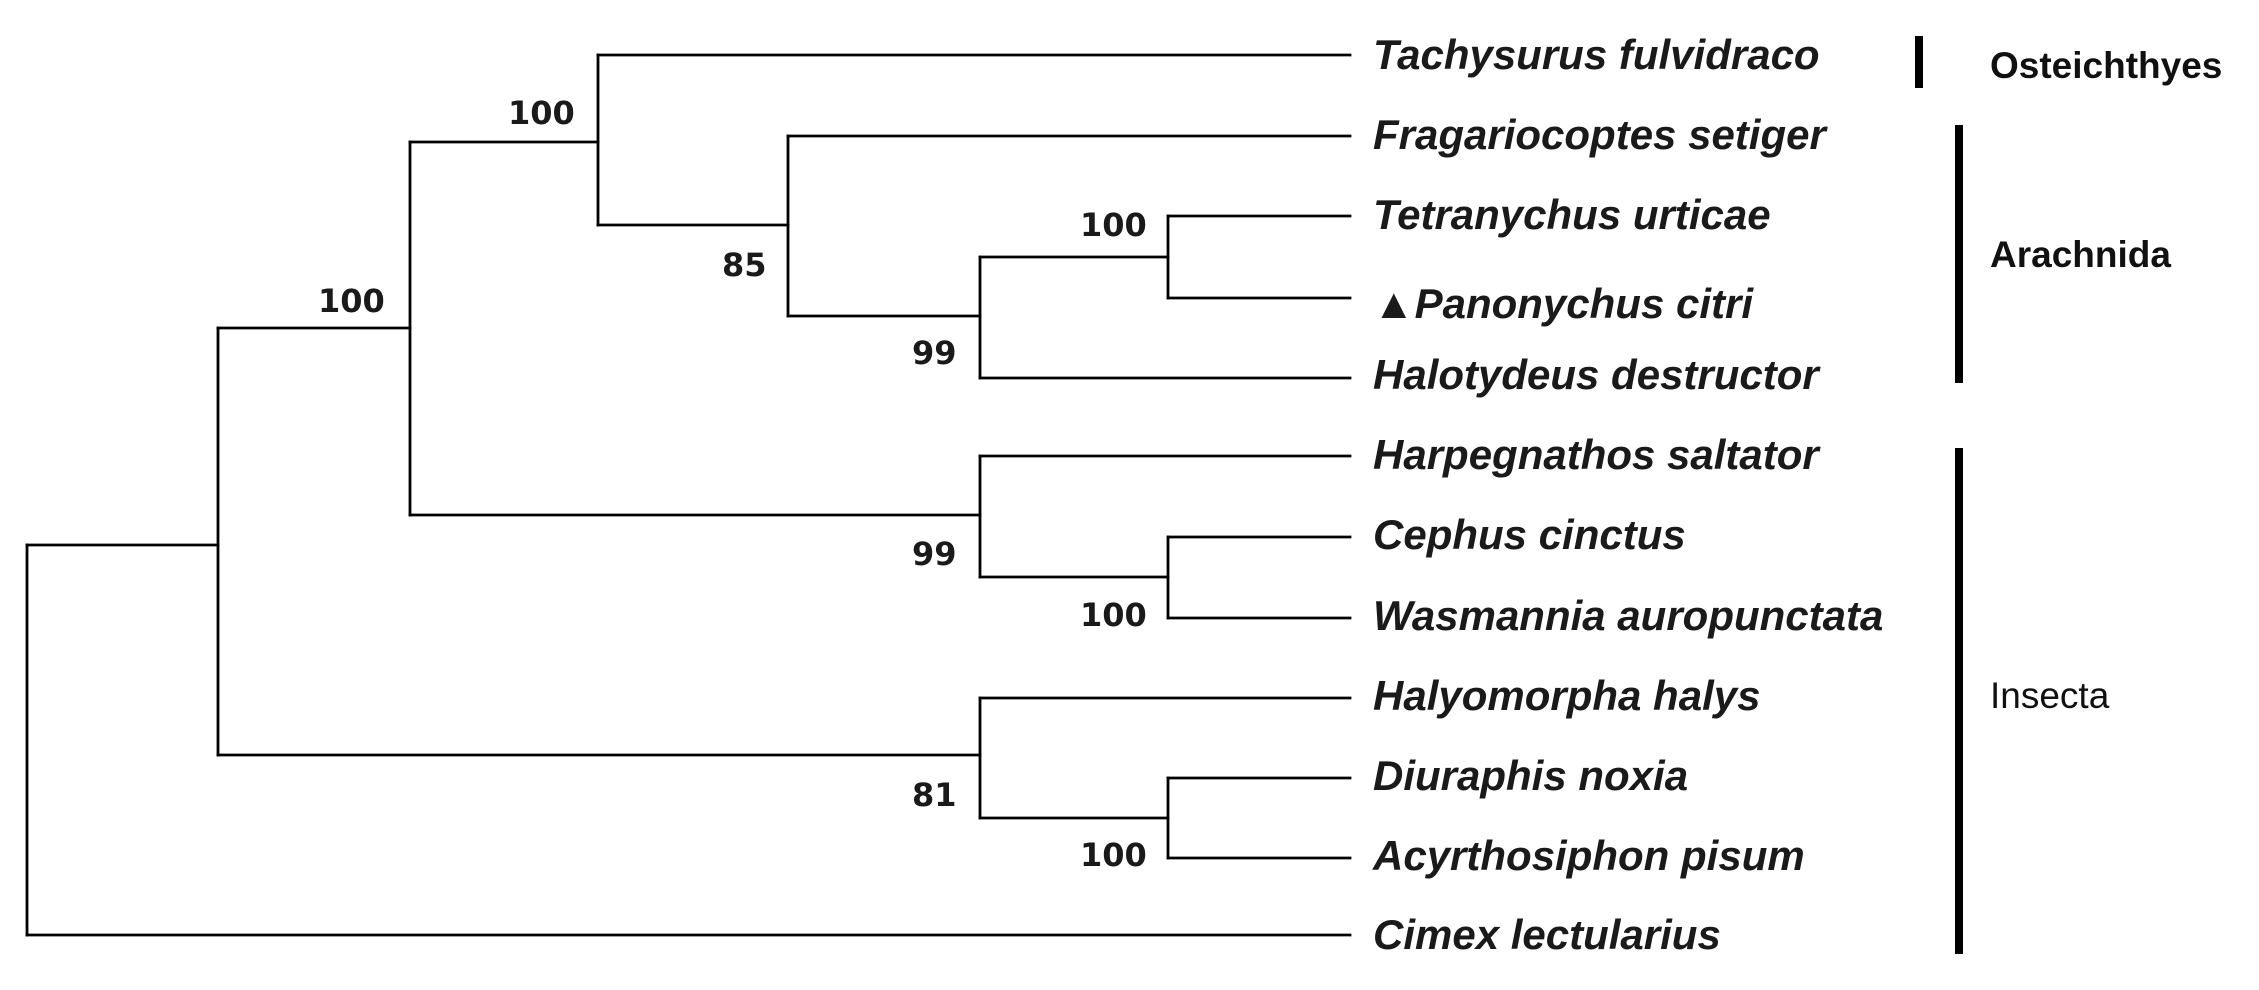  Describe the element at coordinates (1596, 54) in the screenshot. I see `taxon-label: Tachysurus fulvidraco` at that location.